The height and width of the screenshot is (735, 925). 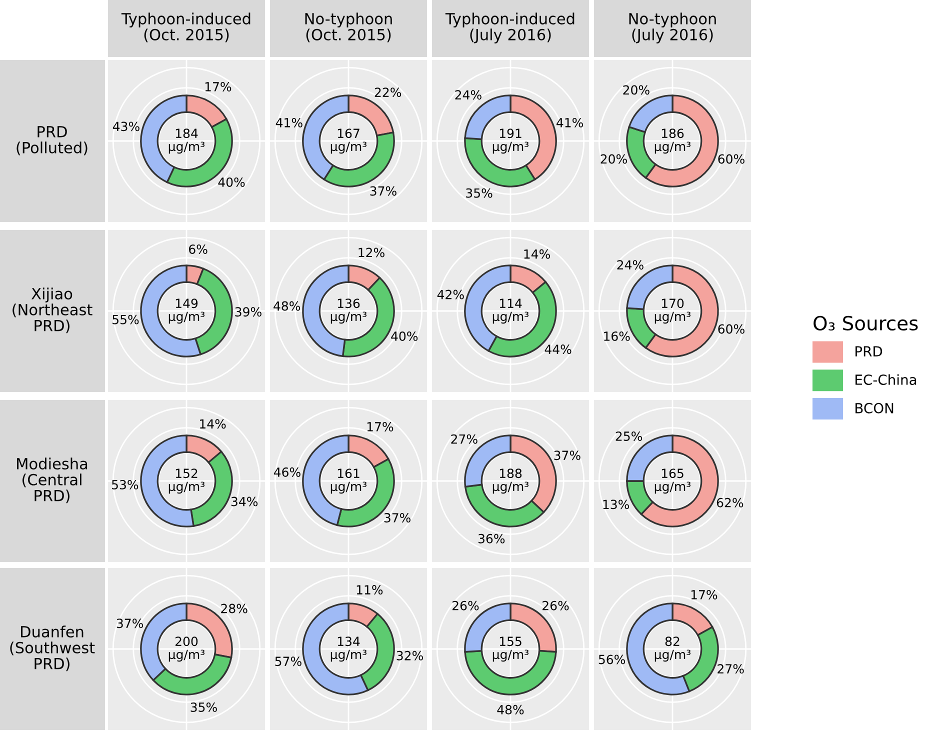 I want to click on data-label: 46%, so click(x=287, y=472).